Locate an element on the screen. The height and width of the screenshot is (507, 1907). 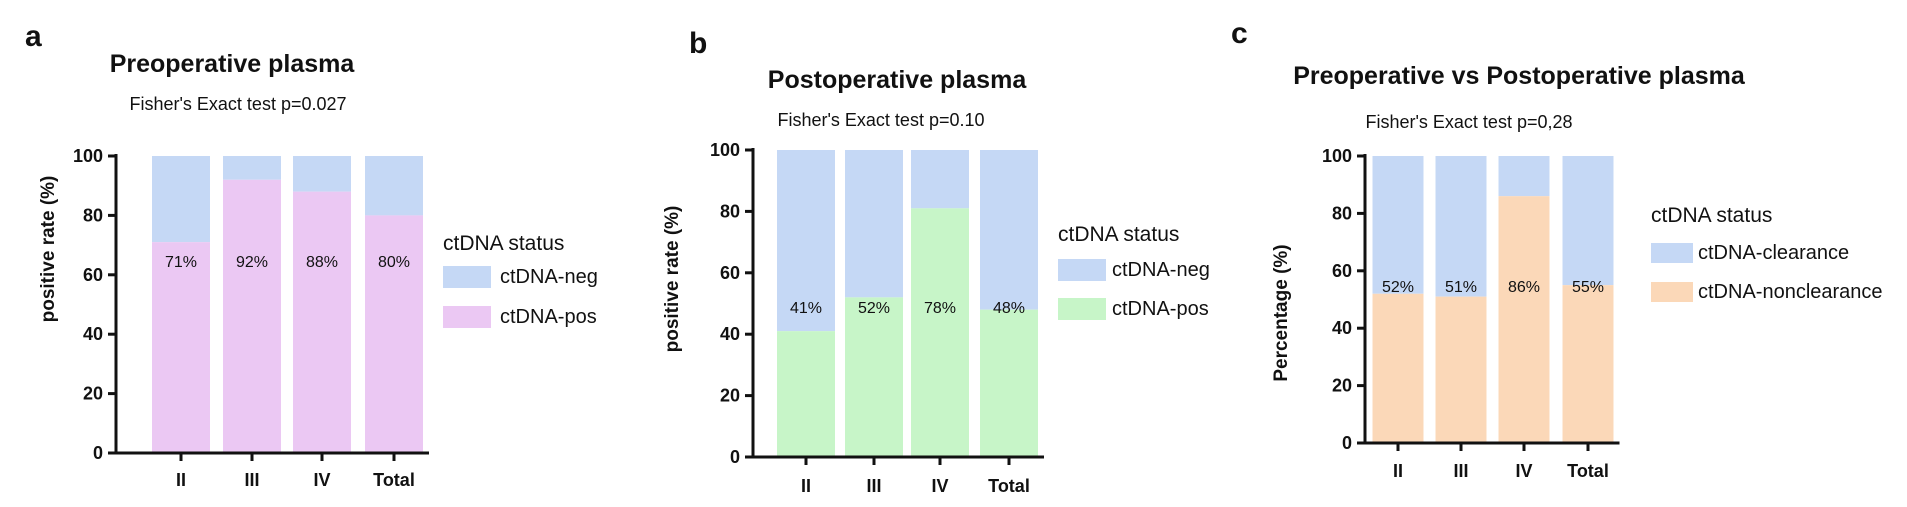
y-axis-label: Percentage (%) is located at coordinates (1281, 312).